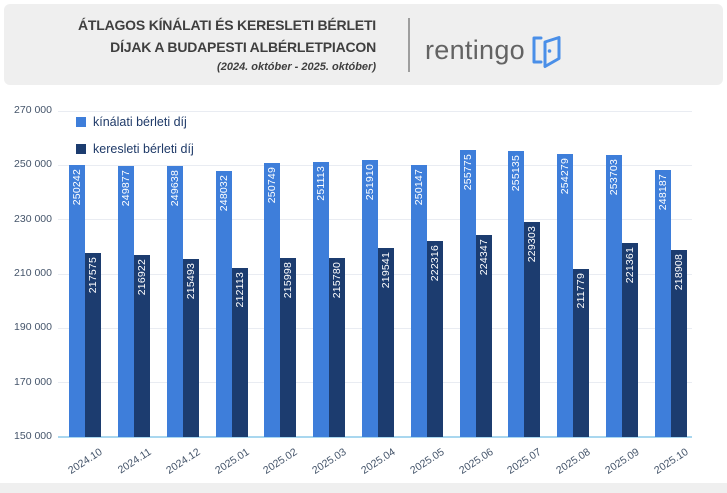  Describe the element at coordinates (140, 121) in the screenshot. I see `legend-label: kínálati bérleti díj` at that location.